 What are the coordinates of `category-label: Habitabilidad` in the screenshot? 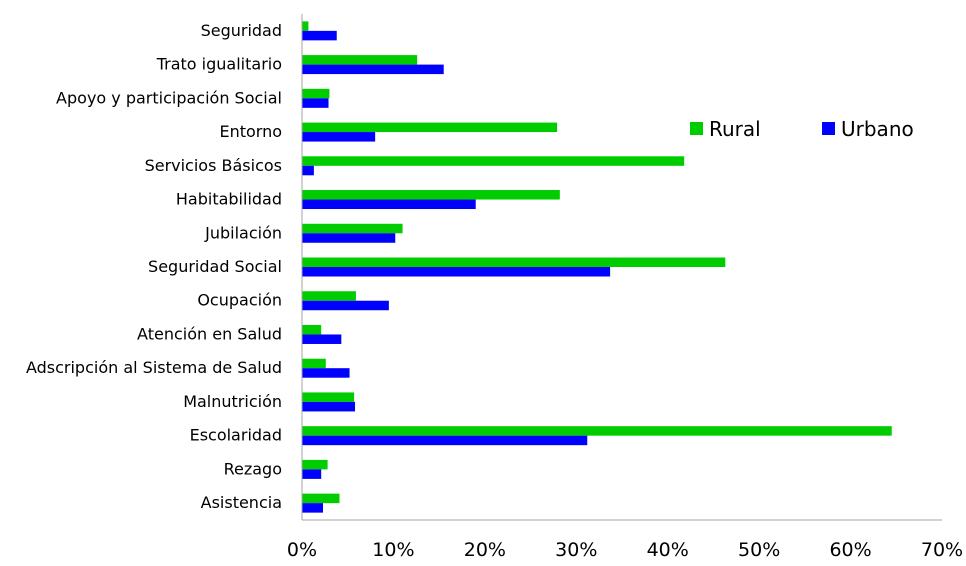 It's located at (229, 199).